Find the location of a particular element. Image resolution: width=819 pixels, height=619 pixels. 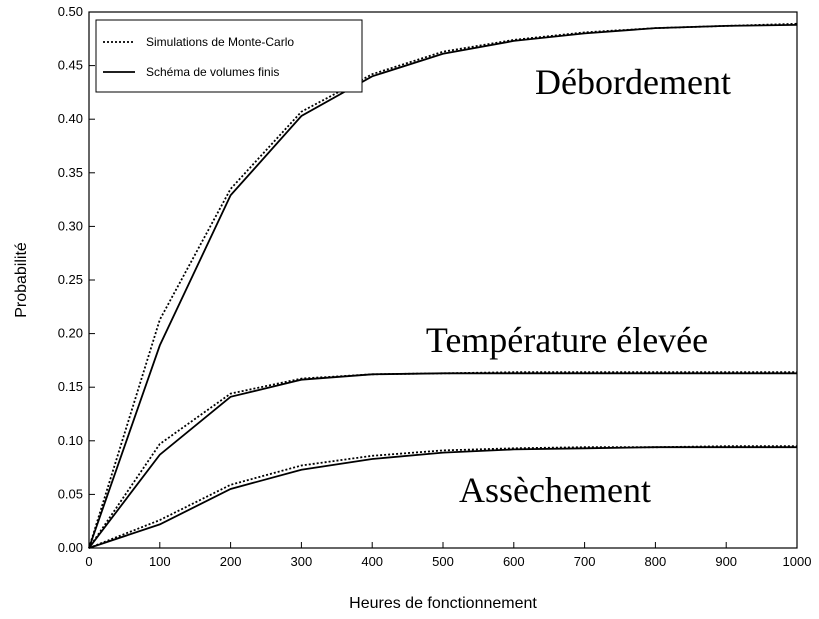

x-tick-label: 700 is located at coordinates (585, 561).